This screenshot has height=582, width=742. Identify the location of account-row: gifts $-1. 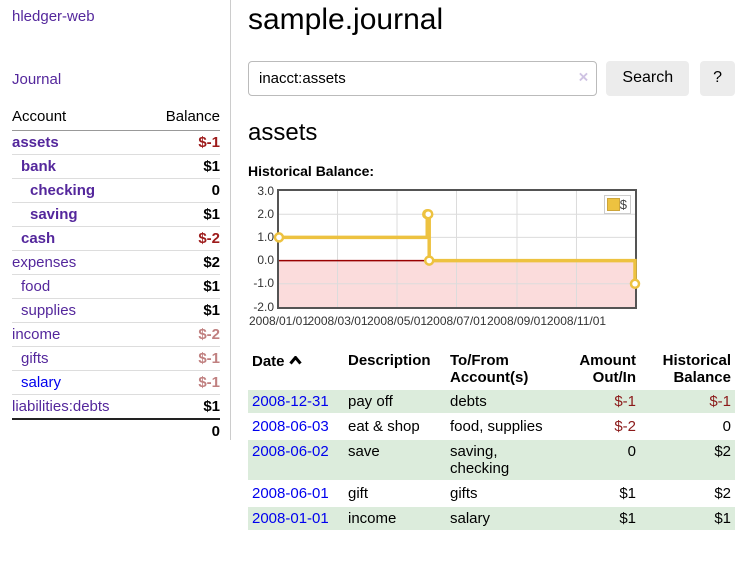
(116, 358).